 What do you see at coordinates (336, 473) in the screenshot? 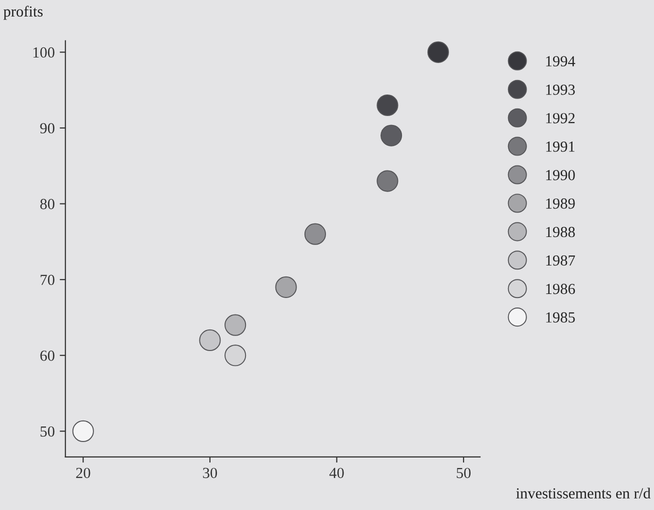
I see `x-tick-label: 40` at bounding box center [336, 473].